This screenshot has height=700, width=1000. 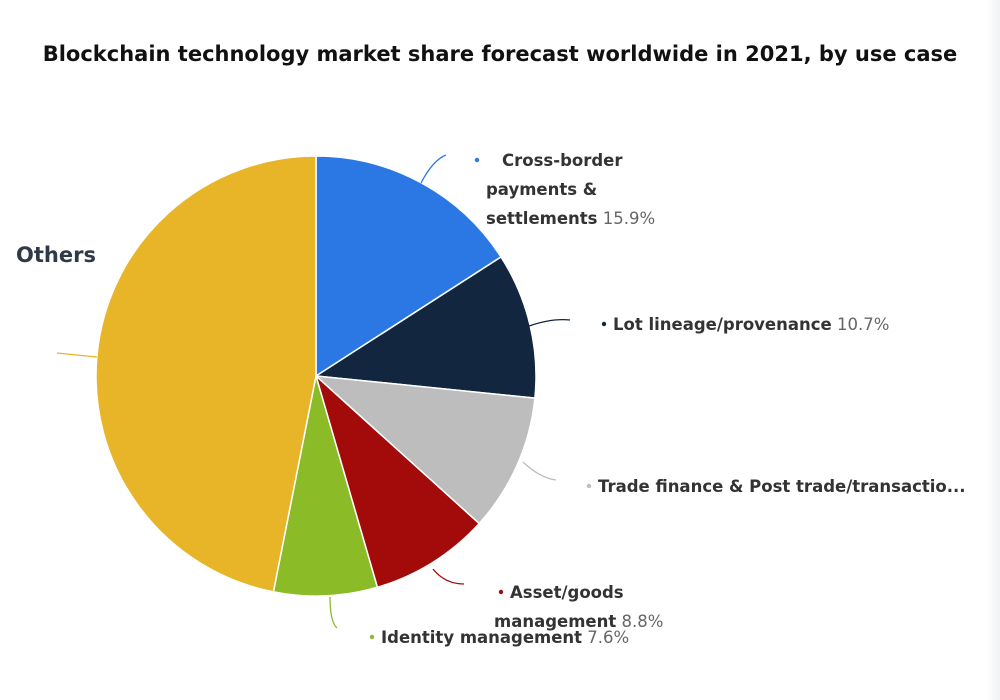 What do you see at coordinates (56, 255) in the screenshot?
I see `slice-label: Others` at bounding box center [56, 255].